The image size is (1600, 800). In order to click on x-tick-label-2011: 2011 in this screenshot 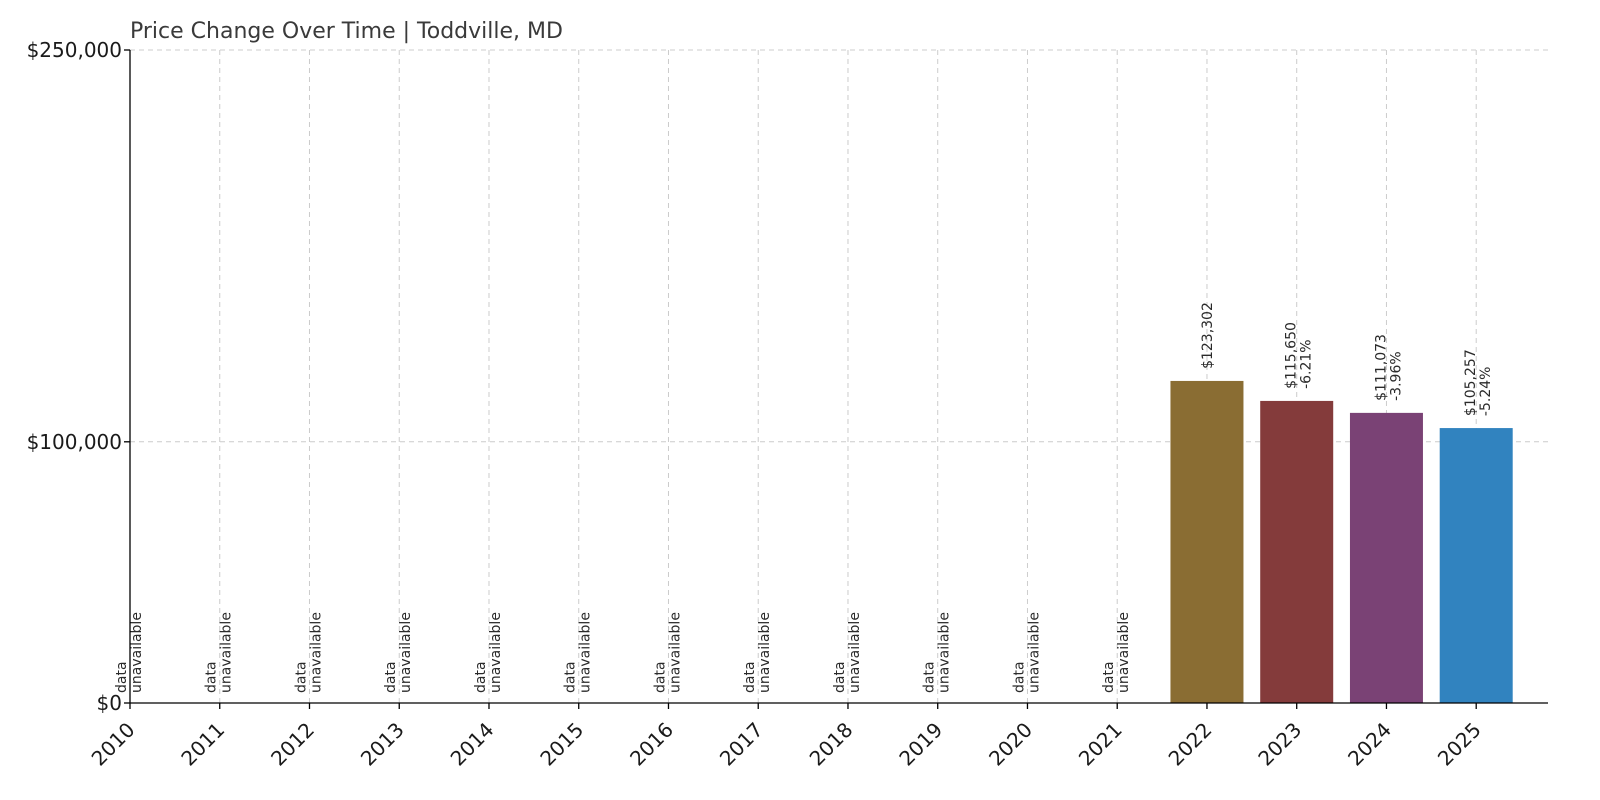, I will do `click(202, 744)`.